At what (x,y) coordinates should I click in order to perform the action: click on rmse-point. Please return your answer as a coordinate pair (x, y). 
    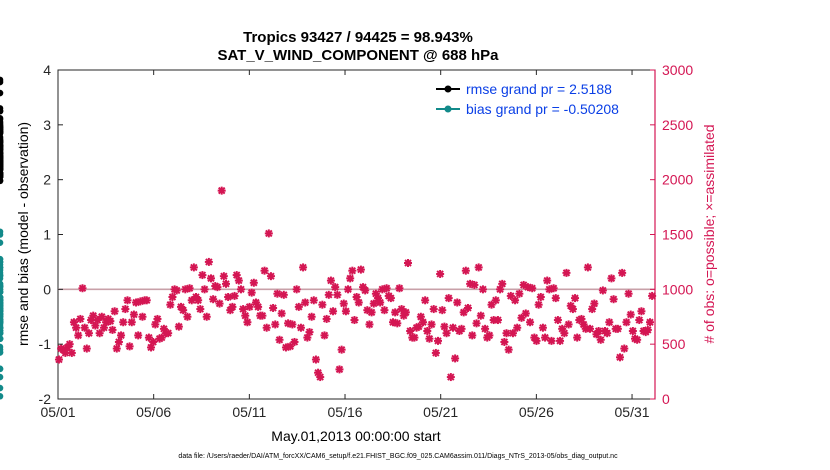
    Looking at the image, I should click on (2, 82).